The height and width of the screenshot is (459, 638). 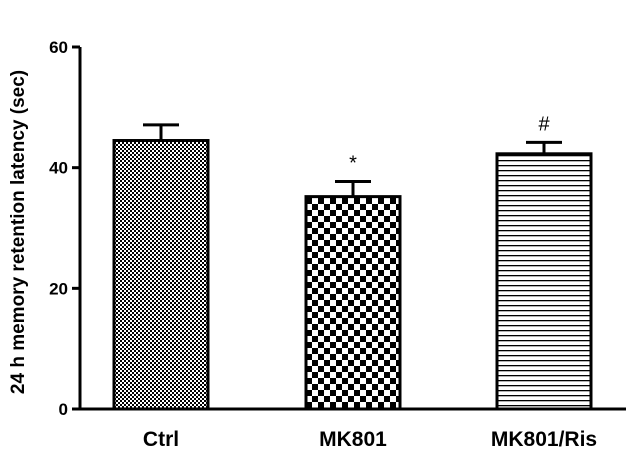 What do you see at coordinates (63, 409) in the screenshot?
I see `y-tick-label: 0` at bounding box center [63, 409].